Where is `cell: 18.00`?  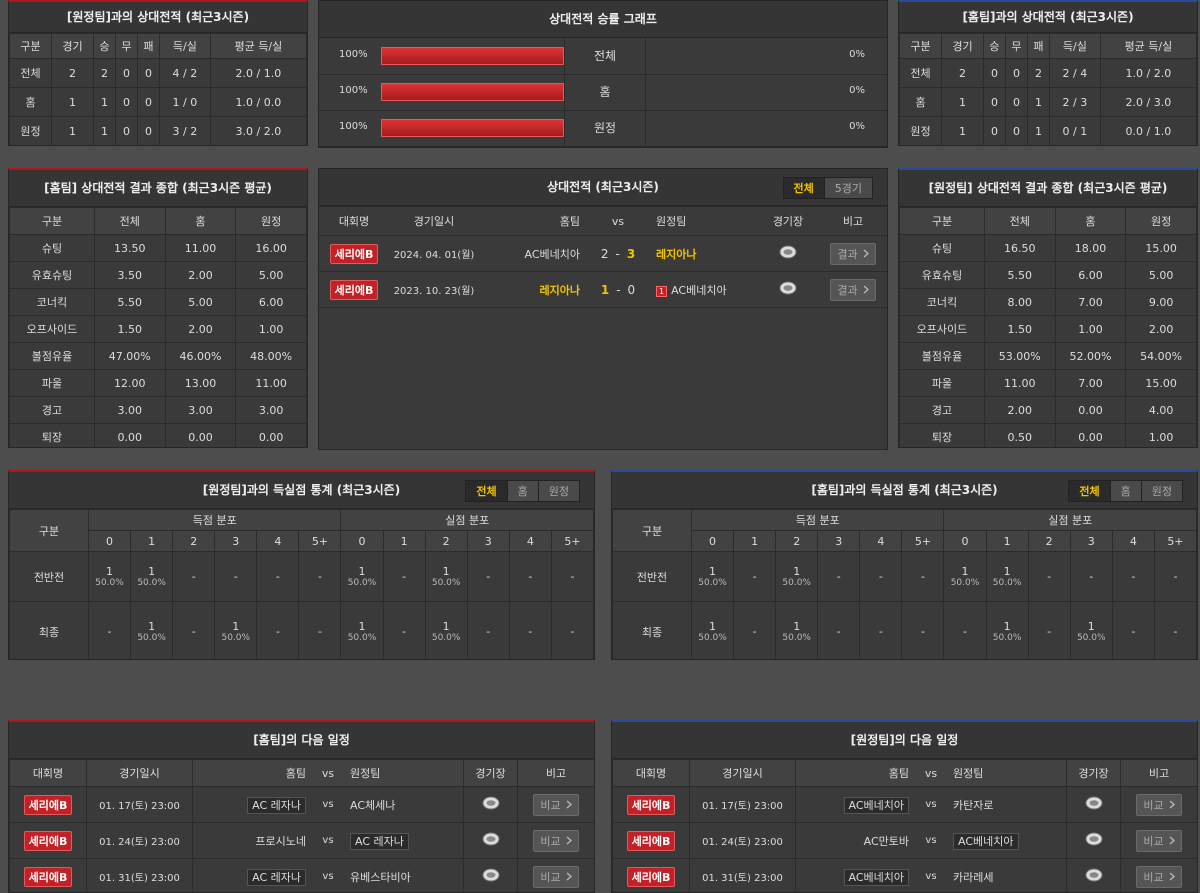
cell: 18.00 is located at coordinates (1090, 248).